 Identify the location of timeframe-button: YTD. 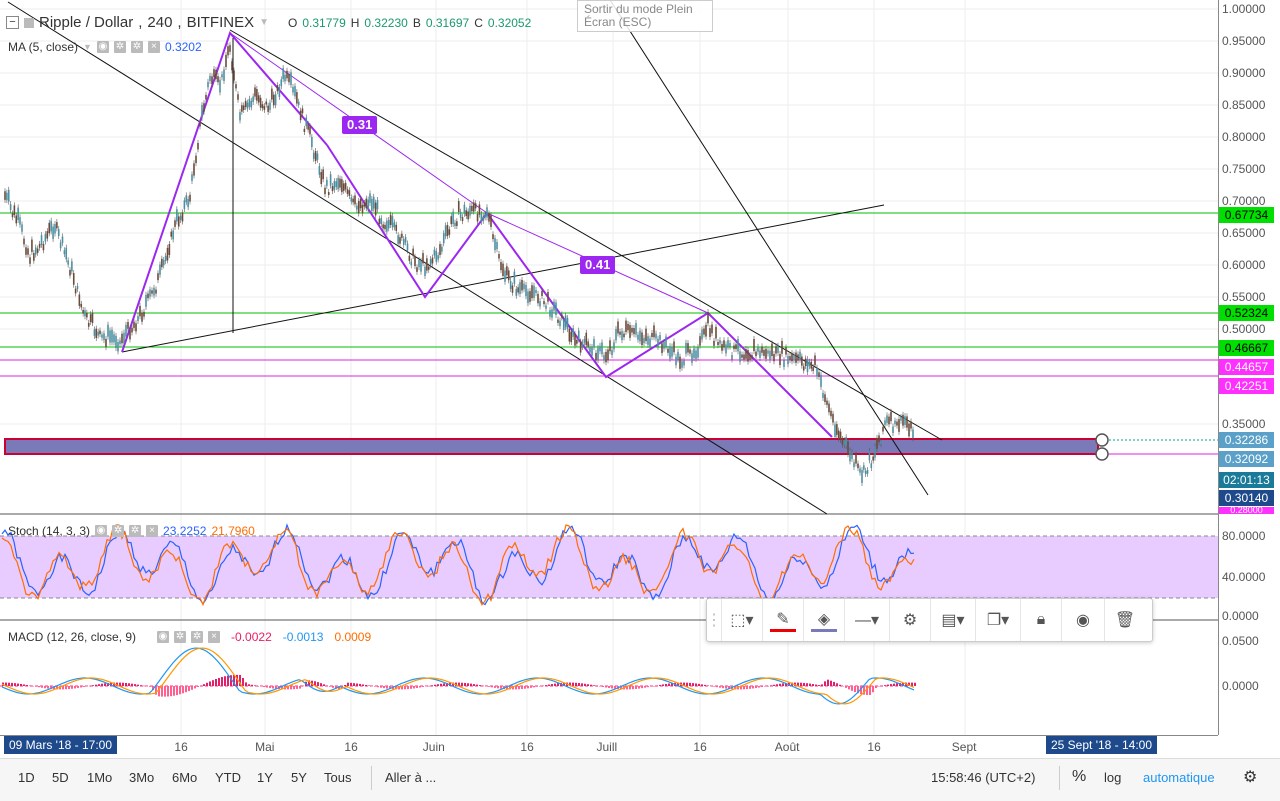
(228, 777).